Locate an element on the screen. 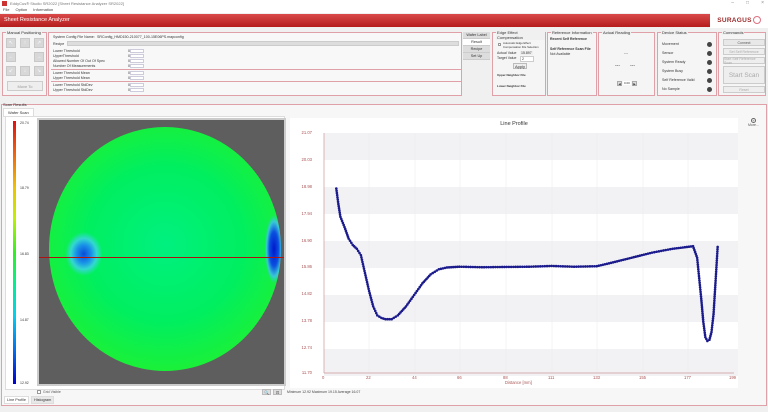 The height and width of the screenshot is (412, 768). tab-result: Result is located at coordinates (476, 42).